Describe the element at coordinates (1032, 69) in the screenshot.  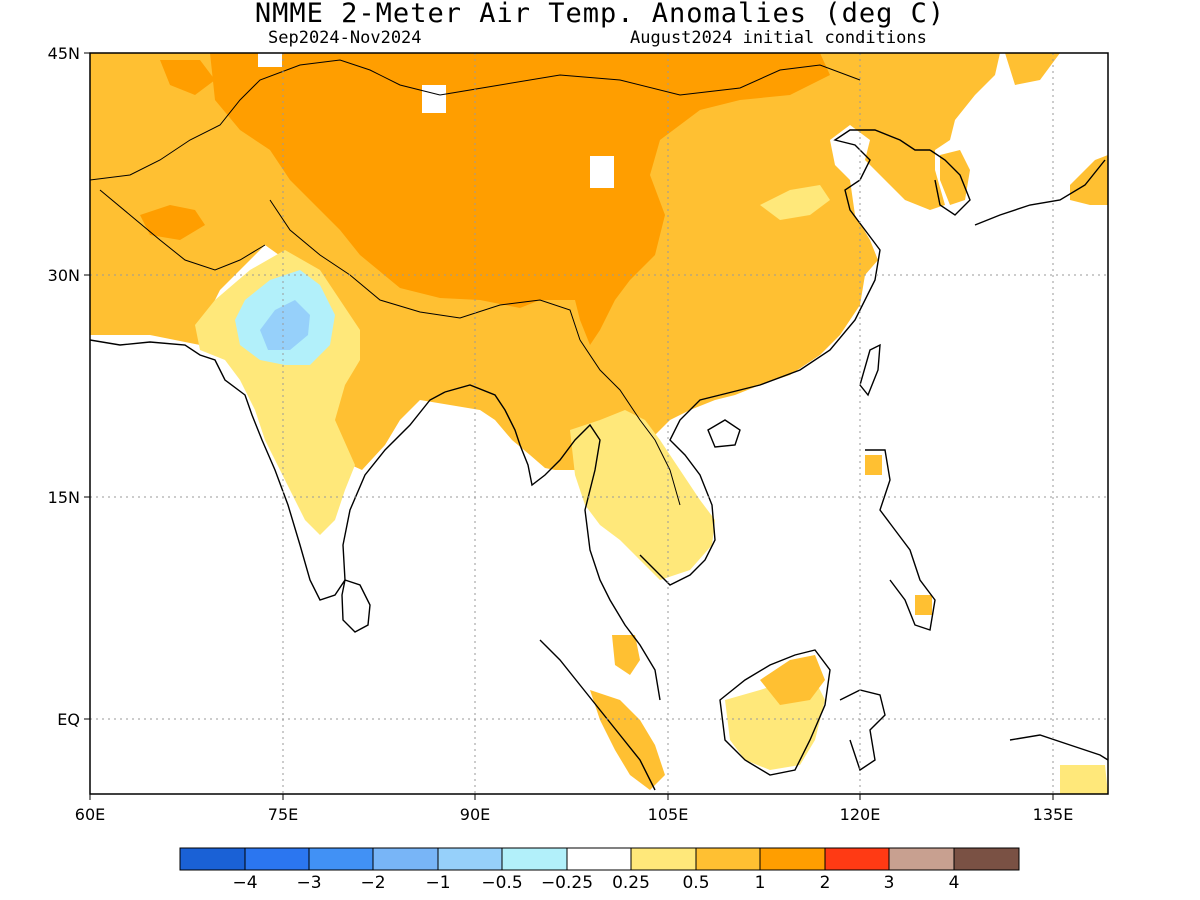
I see `anomaly-region-orange-ne` at that location.